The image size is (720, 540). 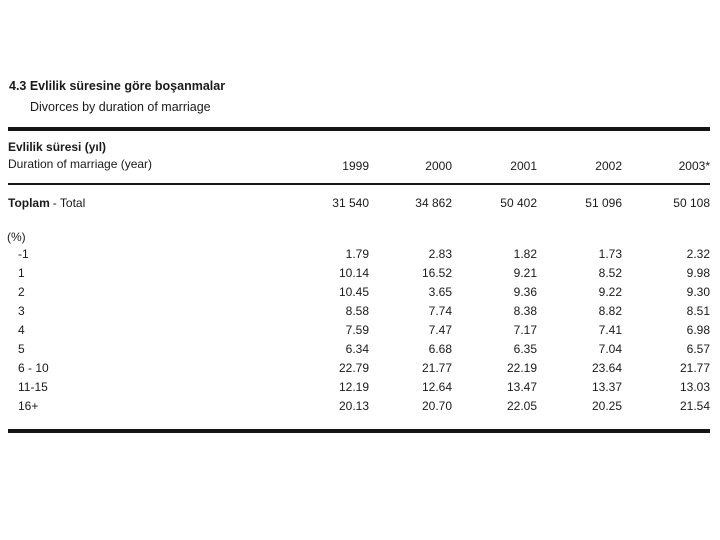 I want to click on table-row: 3 8.58 7.74 8.38 8.82 8.51, so click(x=359, y=311).